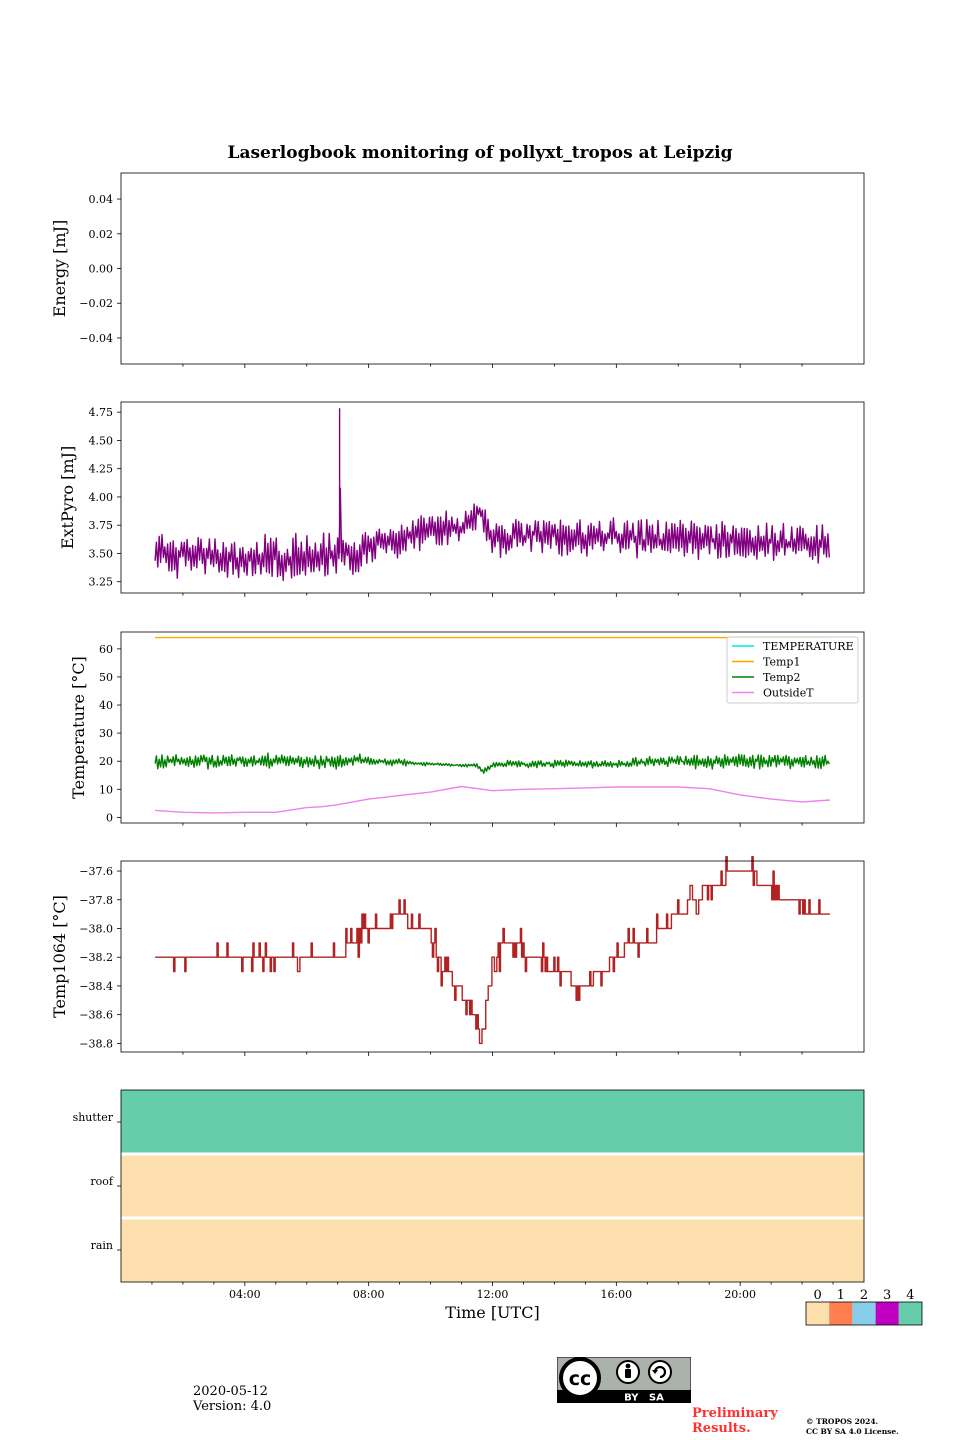 The width and height of the screenshot is (960, 1440). What do you see at coordinates (628, 1372) in the screenshot?
I see `by-icon` at bounding box center [628, 1372].